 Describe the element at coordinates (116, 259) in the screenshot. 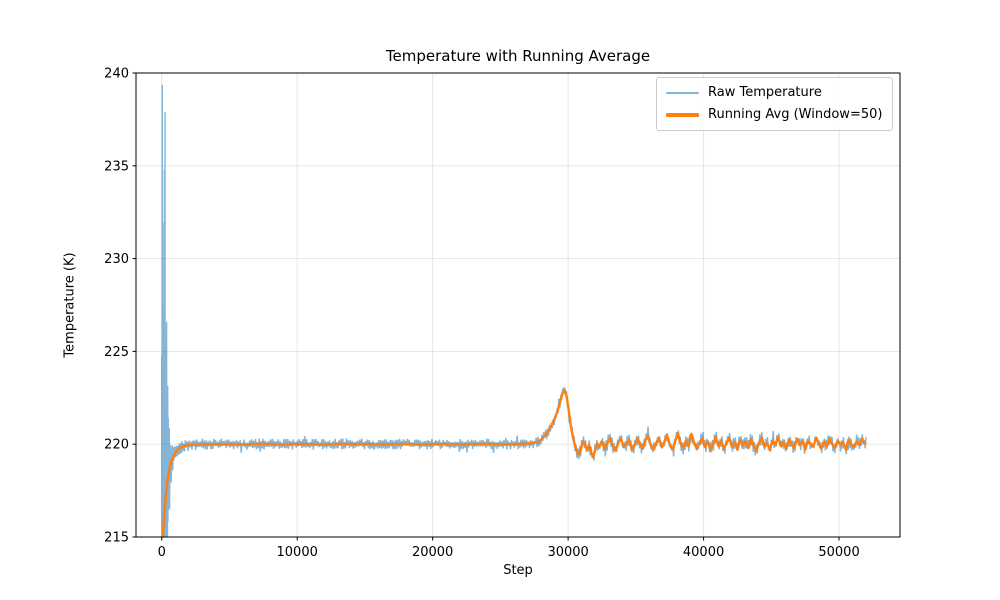

I see `y-tick-label: 230` at that location.